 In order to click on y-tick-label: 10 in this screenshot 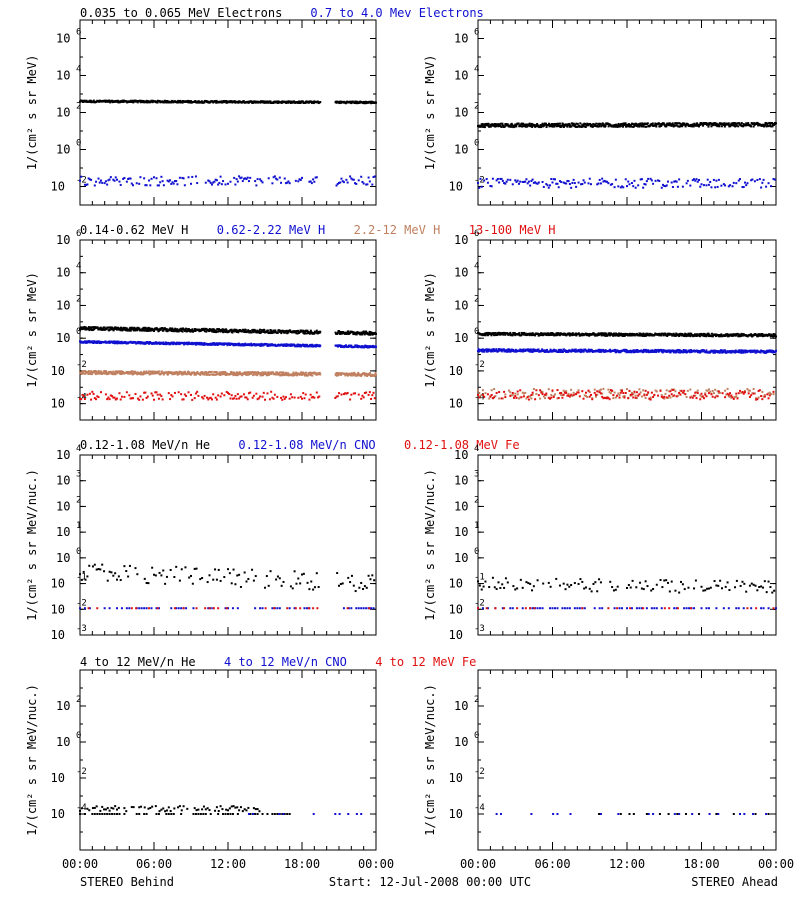, I will do `click(63, 113)`.